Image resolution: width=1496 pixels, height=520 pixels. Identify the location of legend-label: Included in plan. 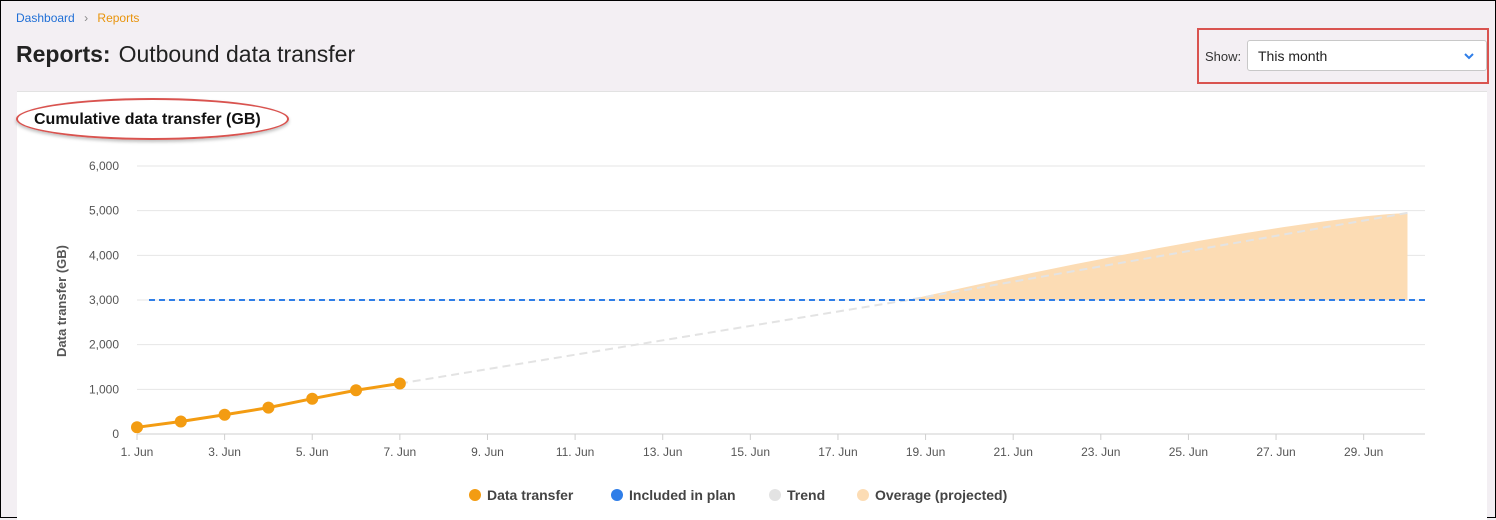
(682, 495).